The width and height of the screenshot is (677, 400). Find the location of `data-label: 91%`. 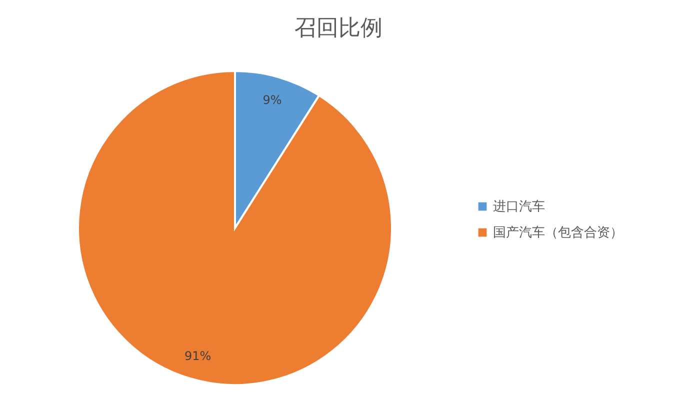

data-label: 91% is located at coordinates (198, 356).